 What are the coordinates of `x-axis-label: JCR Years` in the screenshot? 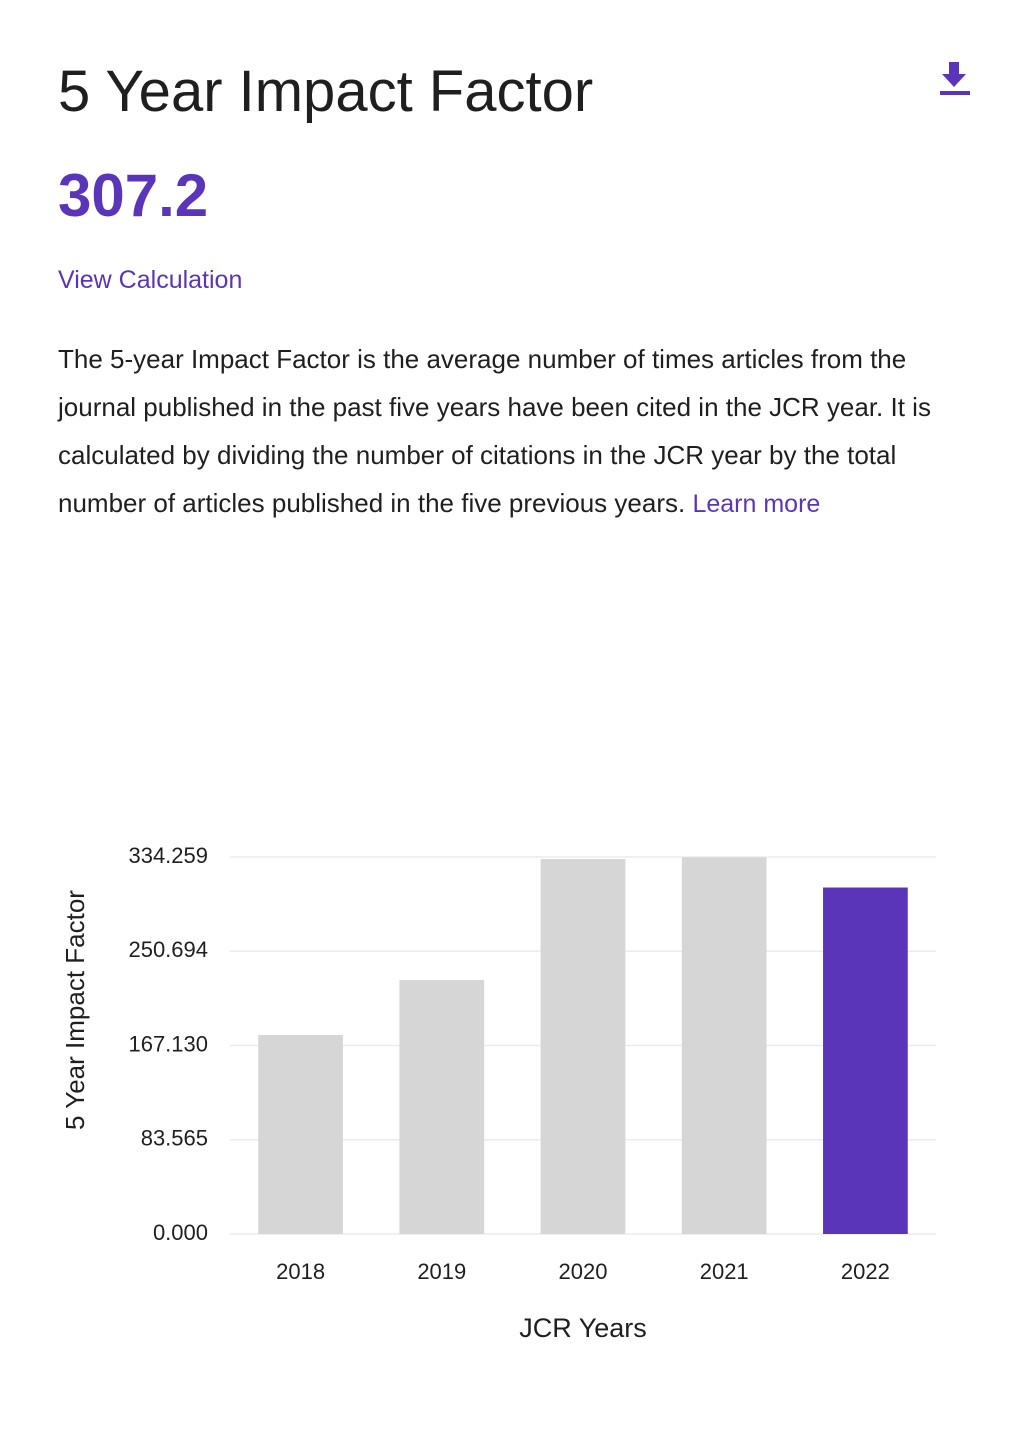 It's located at (583, 1328).